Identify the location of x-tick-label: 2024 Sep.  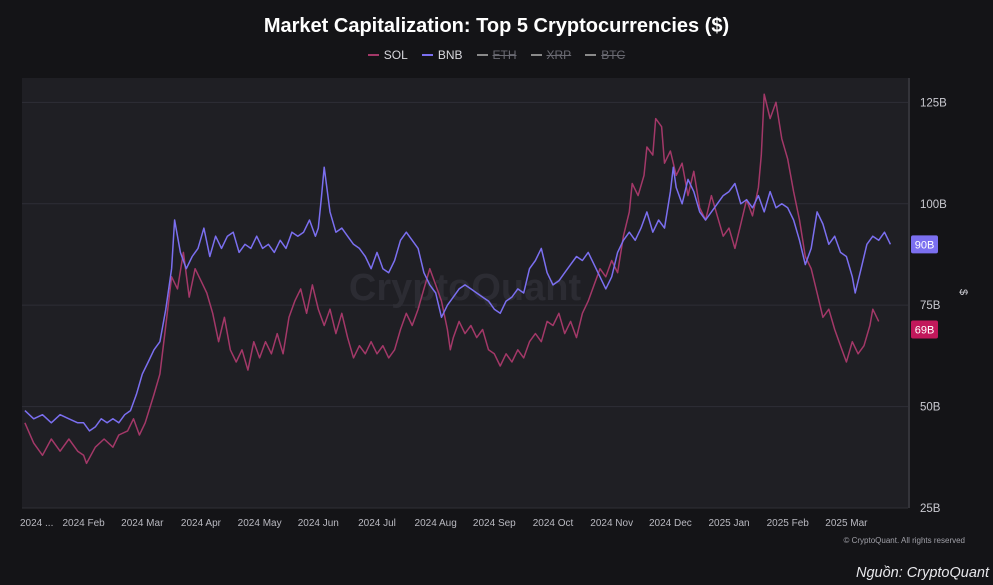
(494, 523).